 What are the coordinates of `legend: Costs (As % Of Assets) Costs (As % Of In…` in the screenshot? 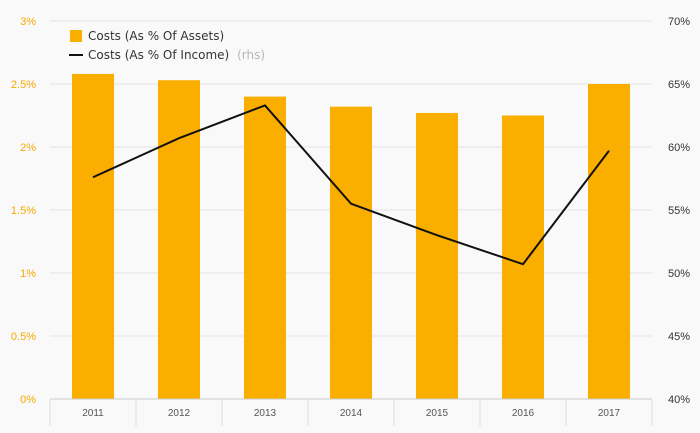 It's located at (167, 45).